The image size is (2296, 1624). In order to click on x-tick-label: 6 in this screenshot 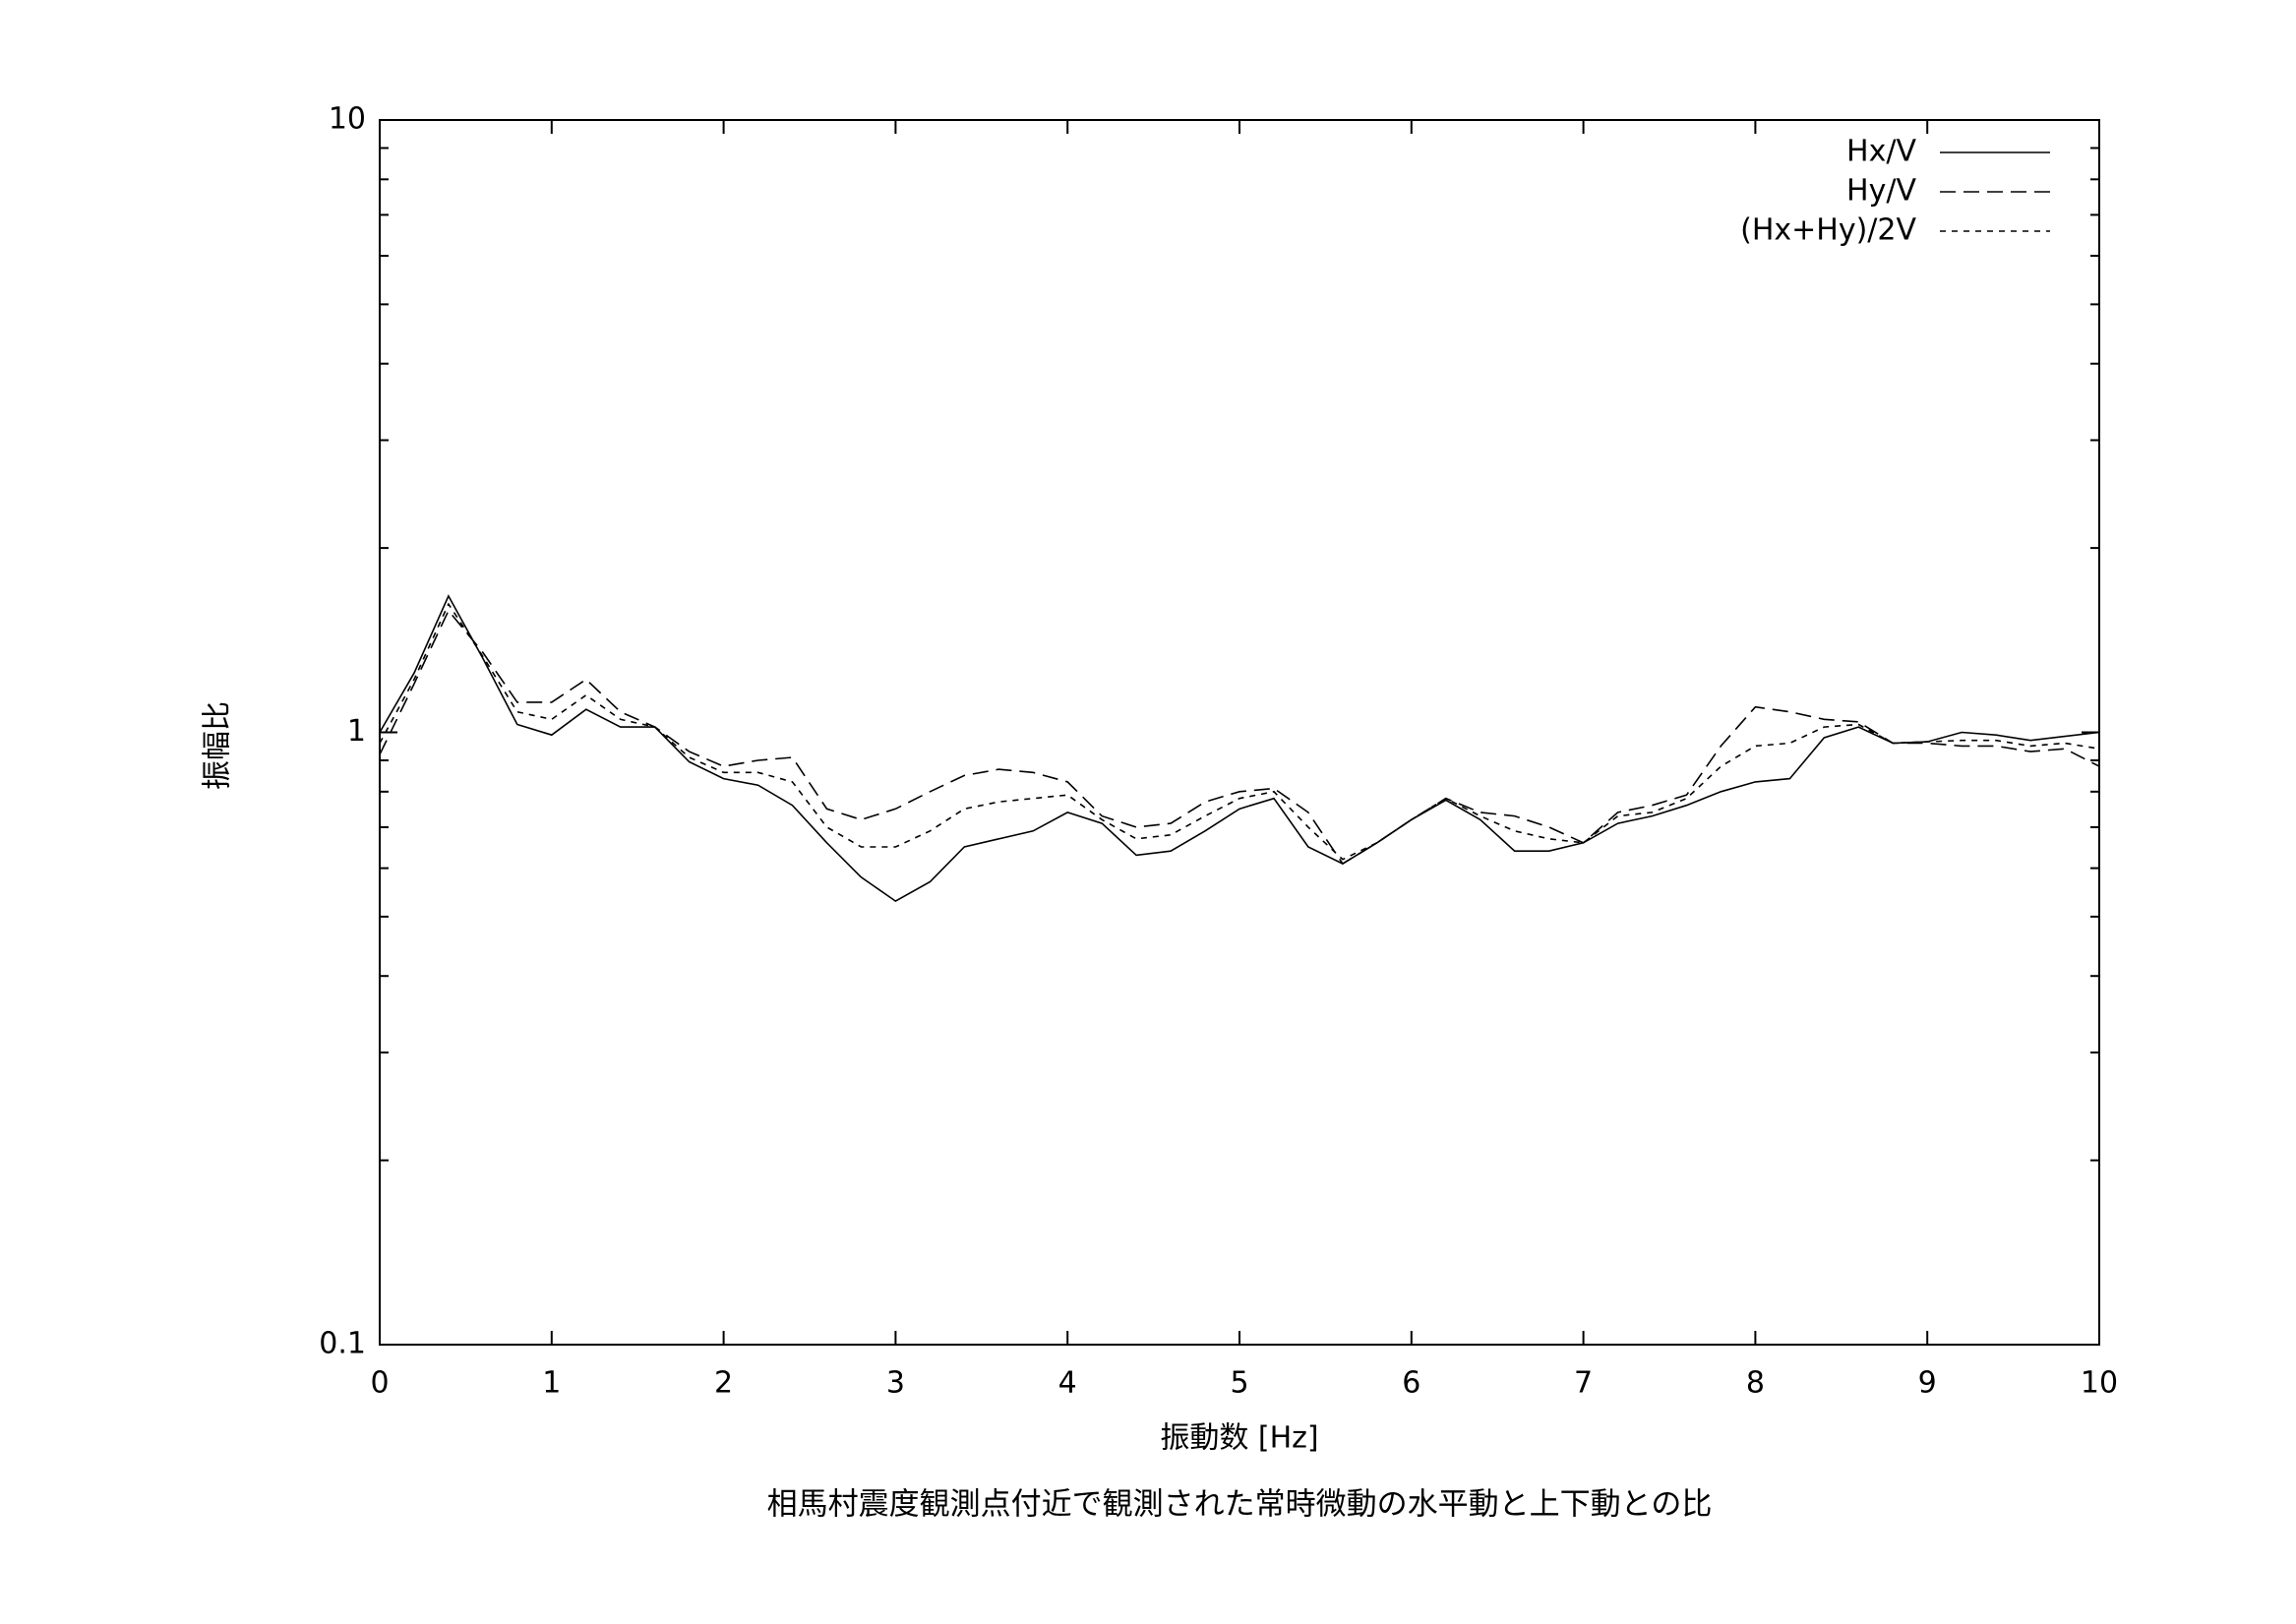, I will do `click(1411, 1383)`.